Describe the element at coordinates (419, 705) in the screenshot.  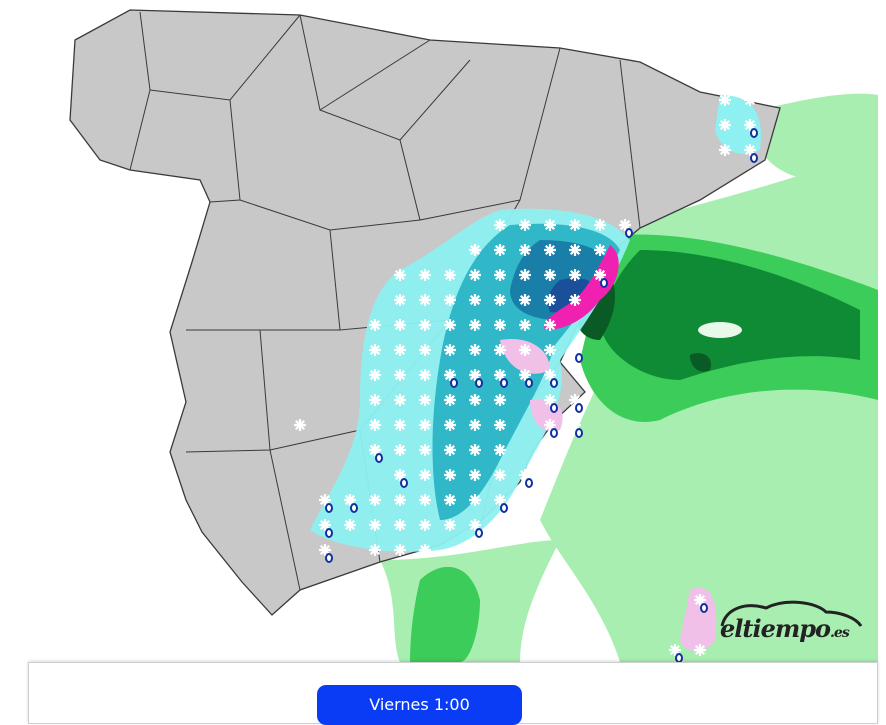
I see `time-selector-button: Viernes 1:00` at that location.